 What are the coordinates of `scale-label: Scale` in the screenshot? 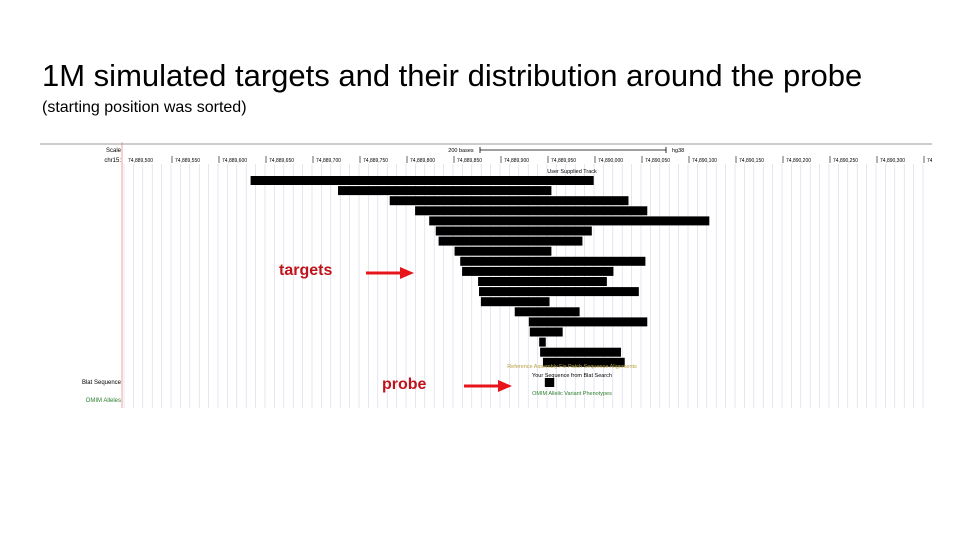 It's located at (114, 151).